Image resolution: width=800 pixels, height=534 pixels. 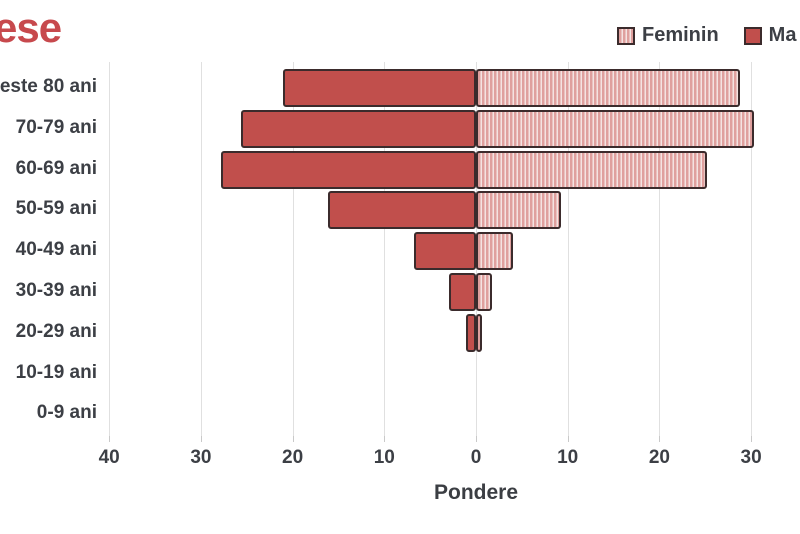 What do you see at coordinates (48, 86) in the screenshot?
I see `y-axis-label-este-80-ani: este 80 ani` at bounding box center [48, 86].